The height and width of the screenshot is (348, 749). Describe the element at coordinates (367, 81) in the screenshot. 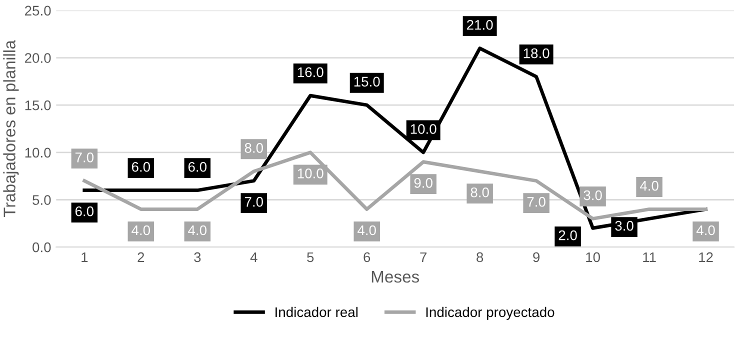

I see `data-label: 15.0` at that location.